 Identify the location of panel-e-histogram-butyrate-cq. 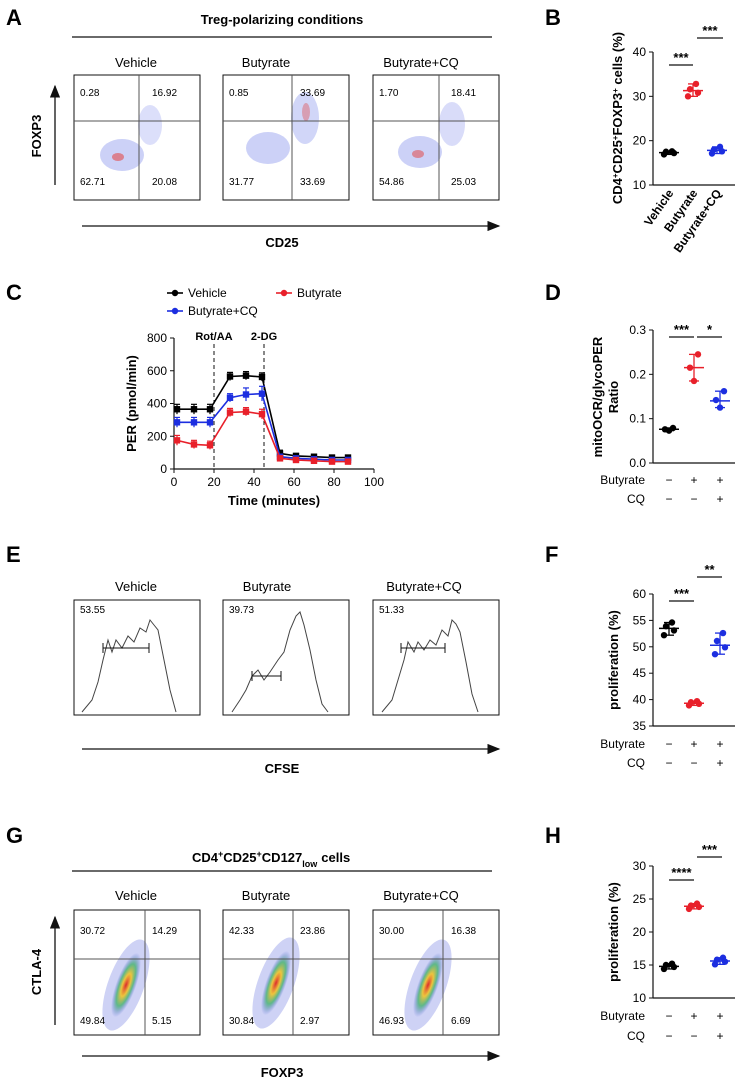
(436, 657).